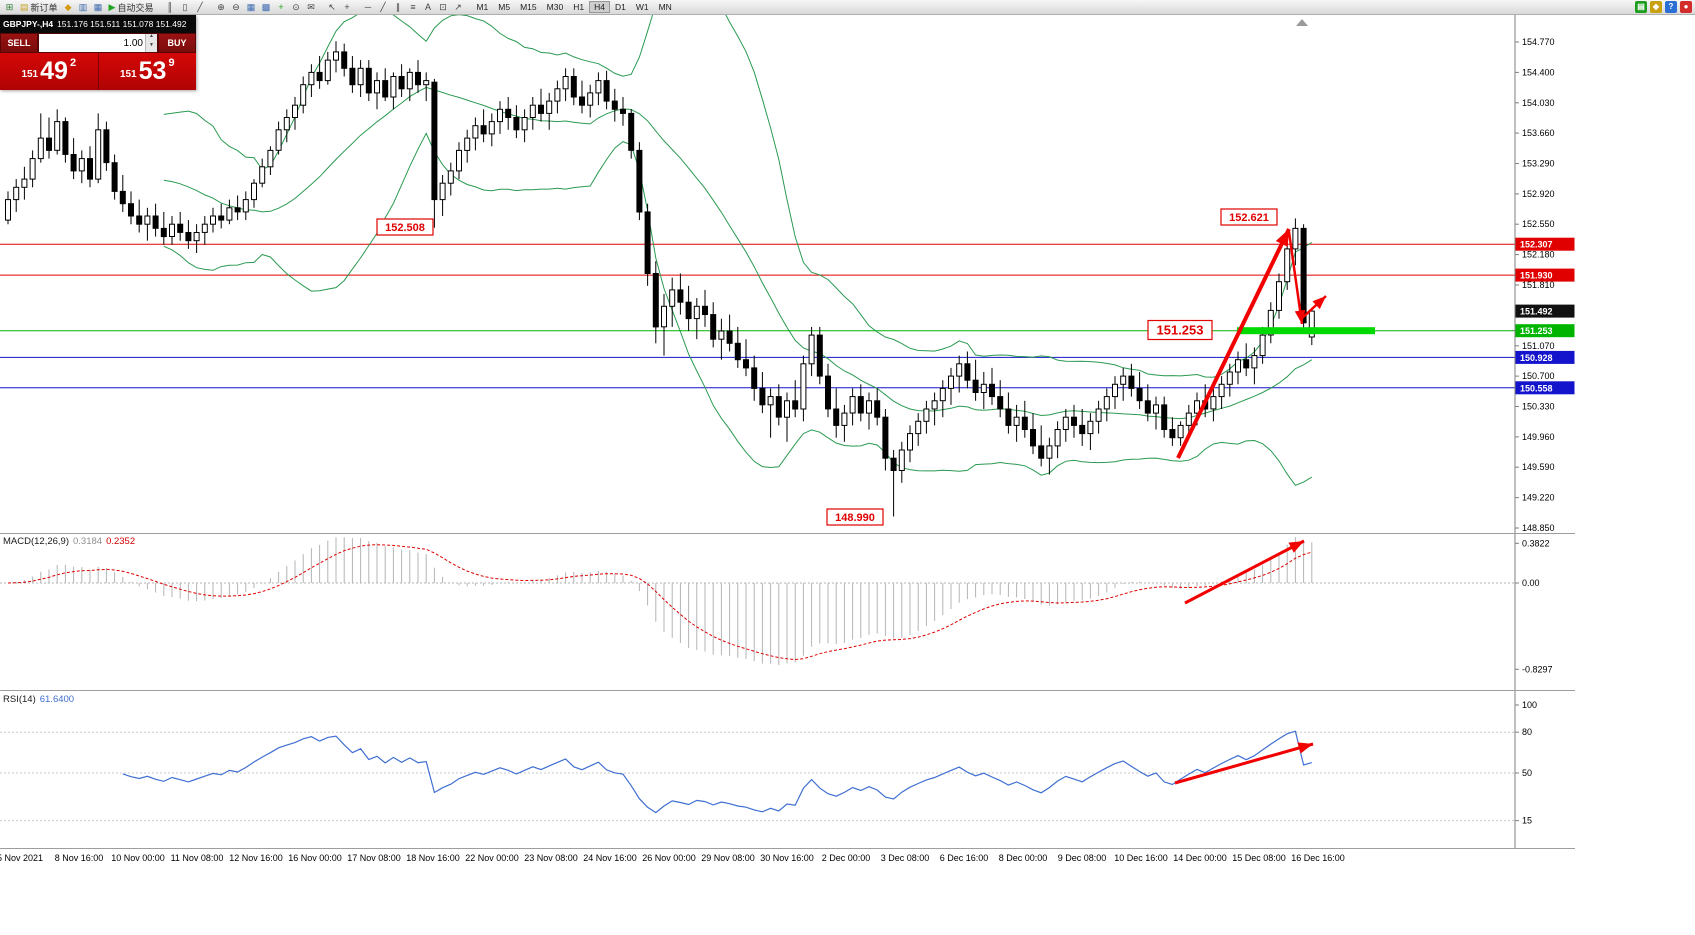 The image size is (1695, 935). What do you see at coordinates (405, 228) in the screenshot?
I see `svg-text: 152.508` at bounding box center [405, 228].